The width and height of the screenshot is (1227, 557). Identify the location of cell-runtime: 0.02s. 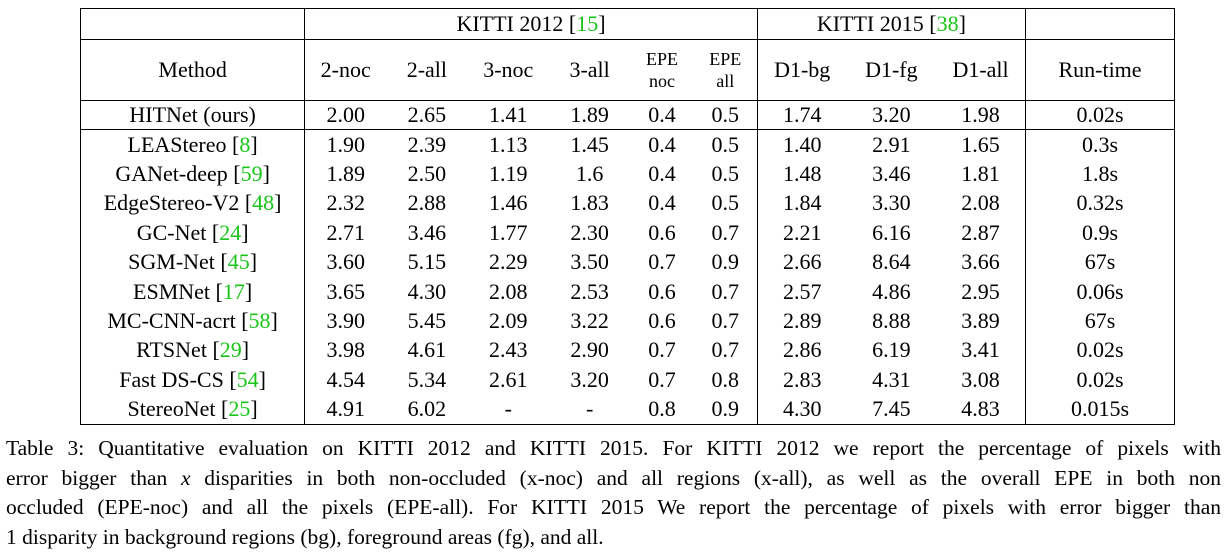
(1100, 115).